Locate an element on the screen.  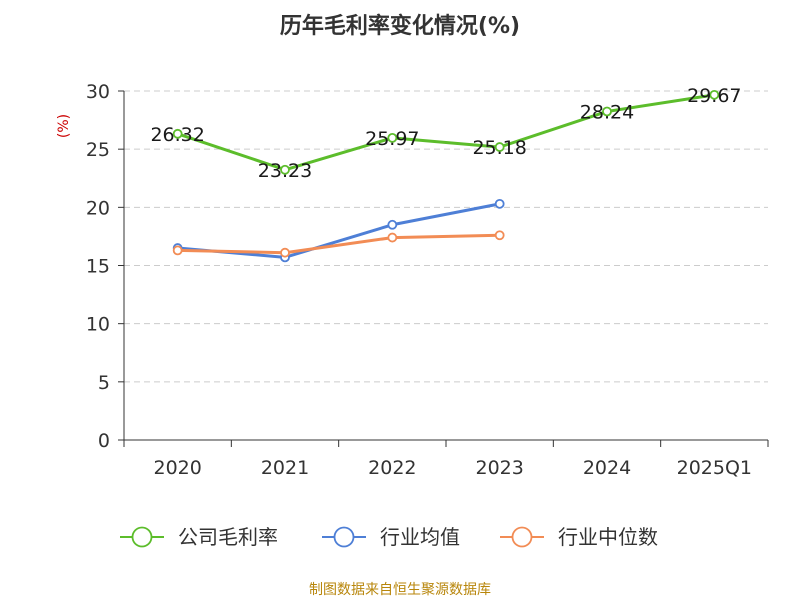
x-tick-label: 2021 is located at coordinates (285, 468).